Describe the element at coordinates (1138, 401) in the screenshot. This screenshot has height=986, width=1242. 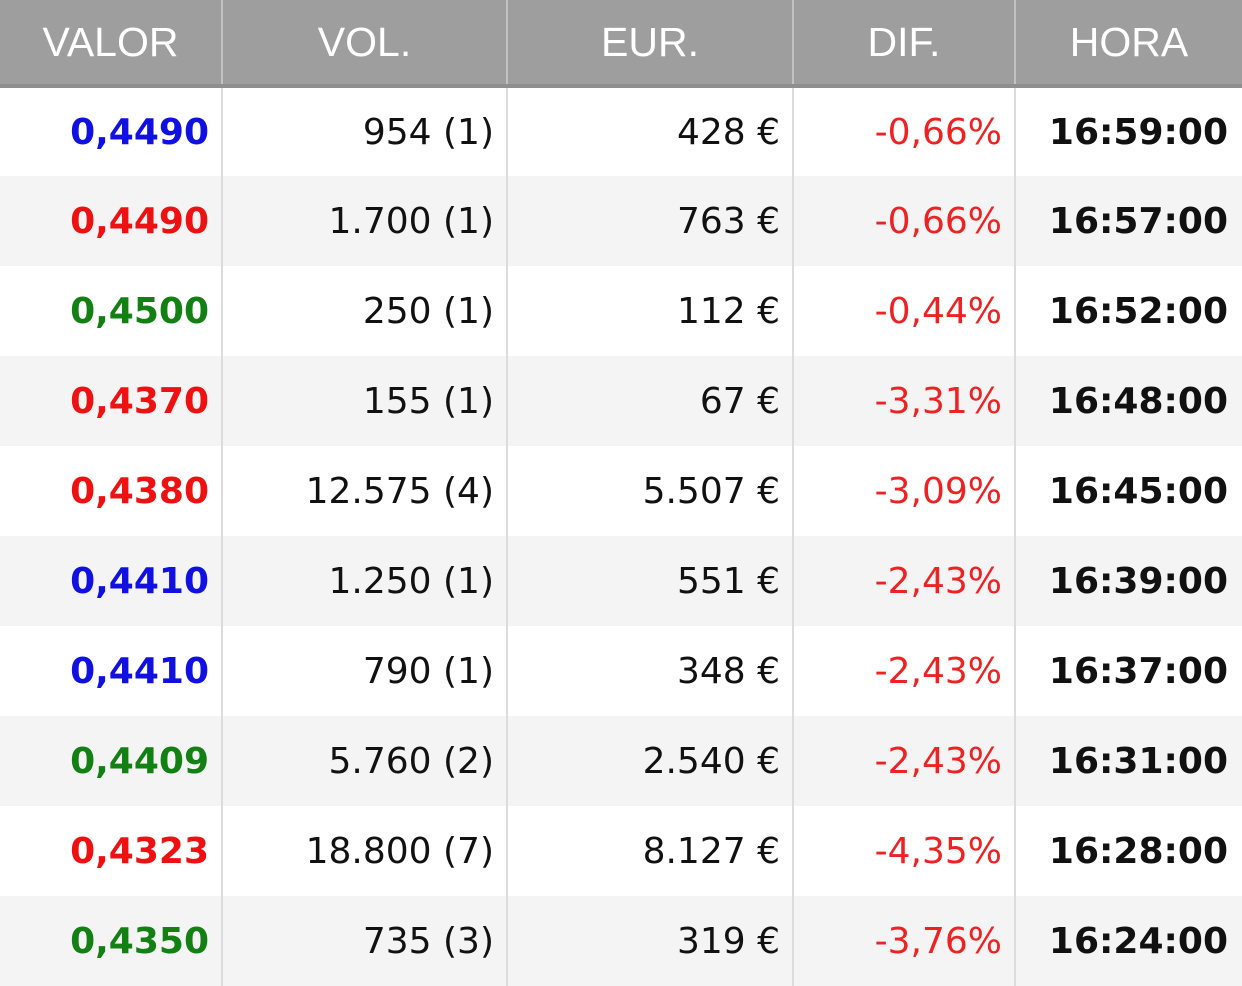
I see `time-cell: 16:48:00` at that location.